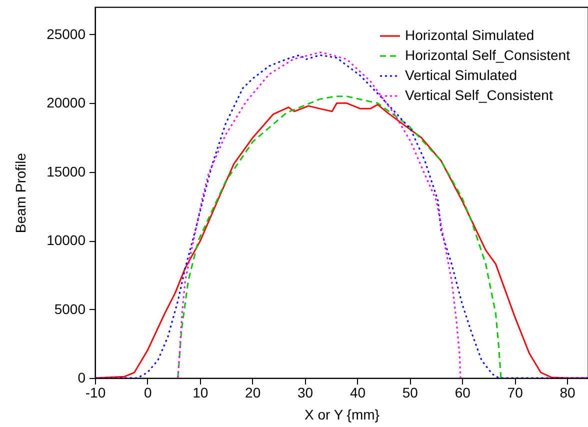 The height and width of the screenshot is (427, 588). What do you see at coordinates (568, 392) in the screenshot?
I see `x-tick-label: 80` at bounding box center [568, 392].